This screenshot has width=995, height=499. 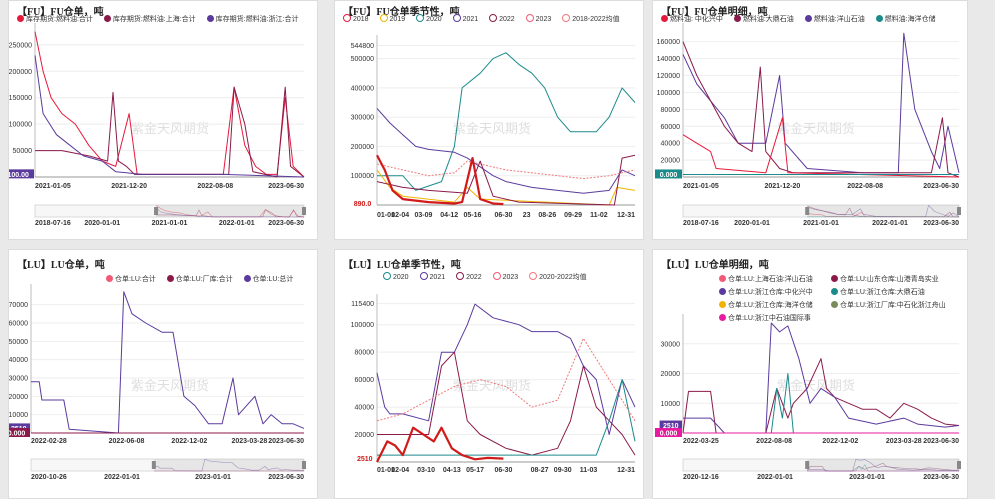 I want to click on y-tick-label: 50000, so click(x=23, y=151).